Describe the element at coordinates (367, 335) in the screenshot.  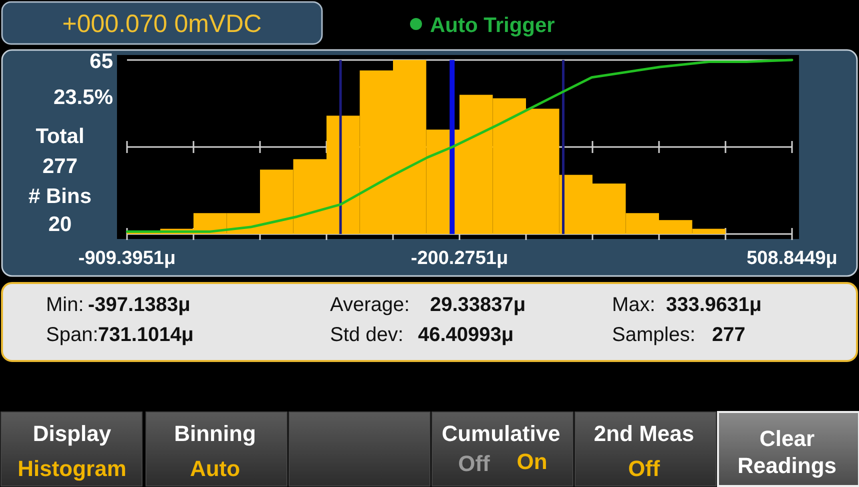
I see `text: Std dev:` at that location.